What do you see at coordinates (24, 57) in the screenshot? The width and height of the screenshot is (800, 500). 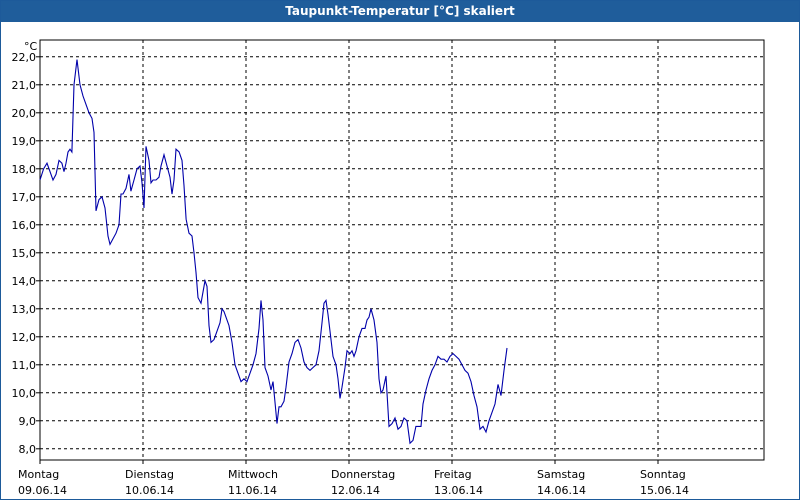 I see `y-tick-label: 22,0` at bounding box center [24, 57].